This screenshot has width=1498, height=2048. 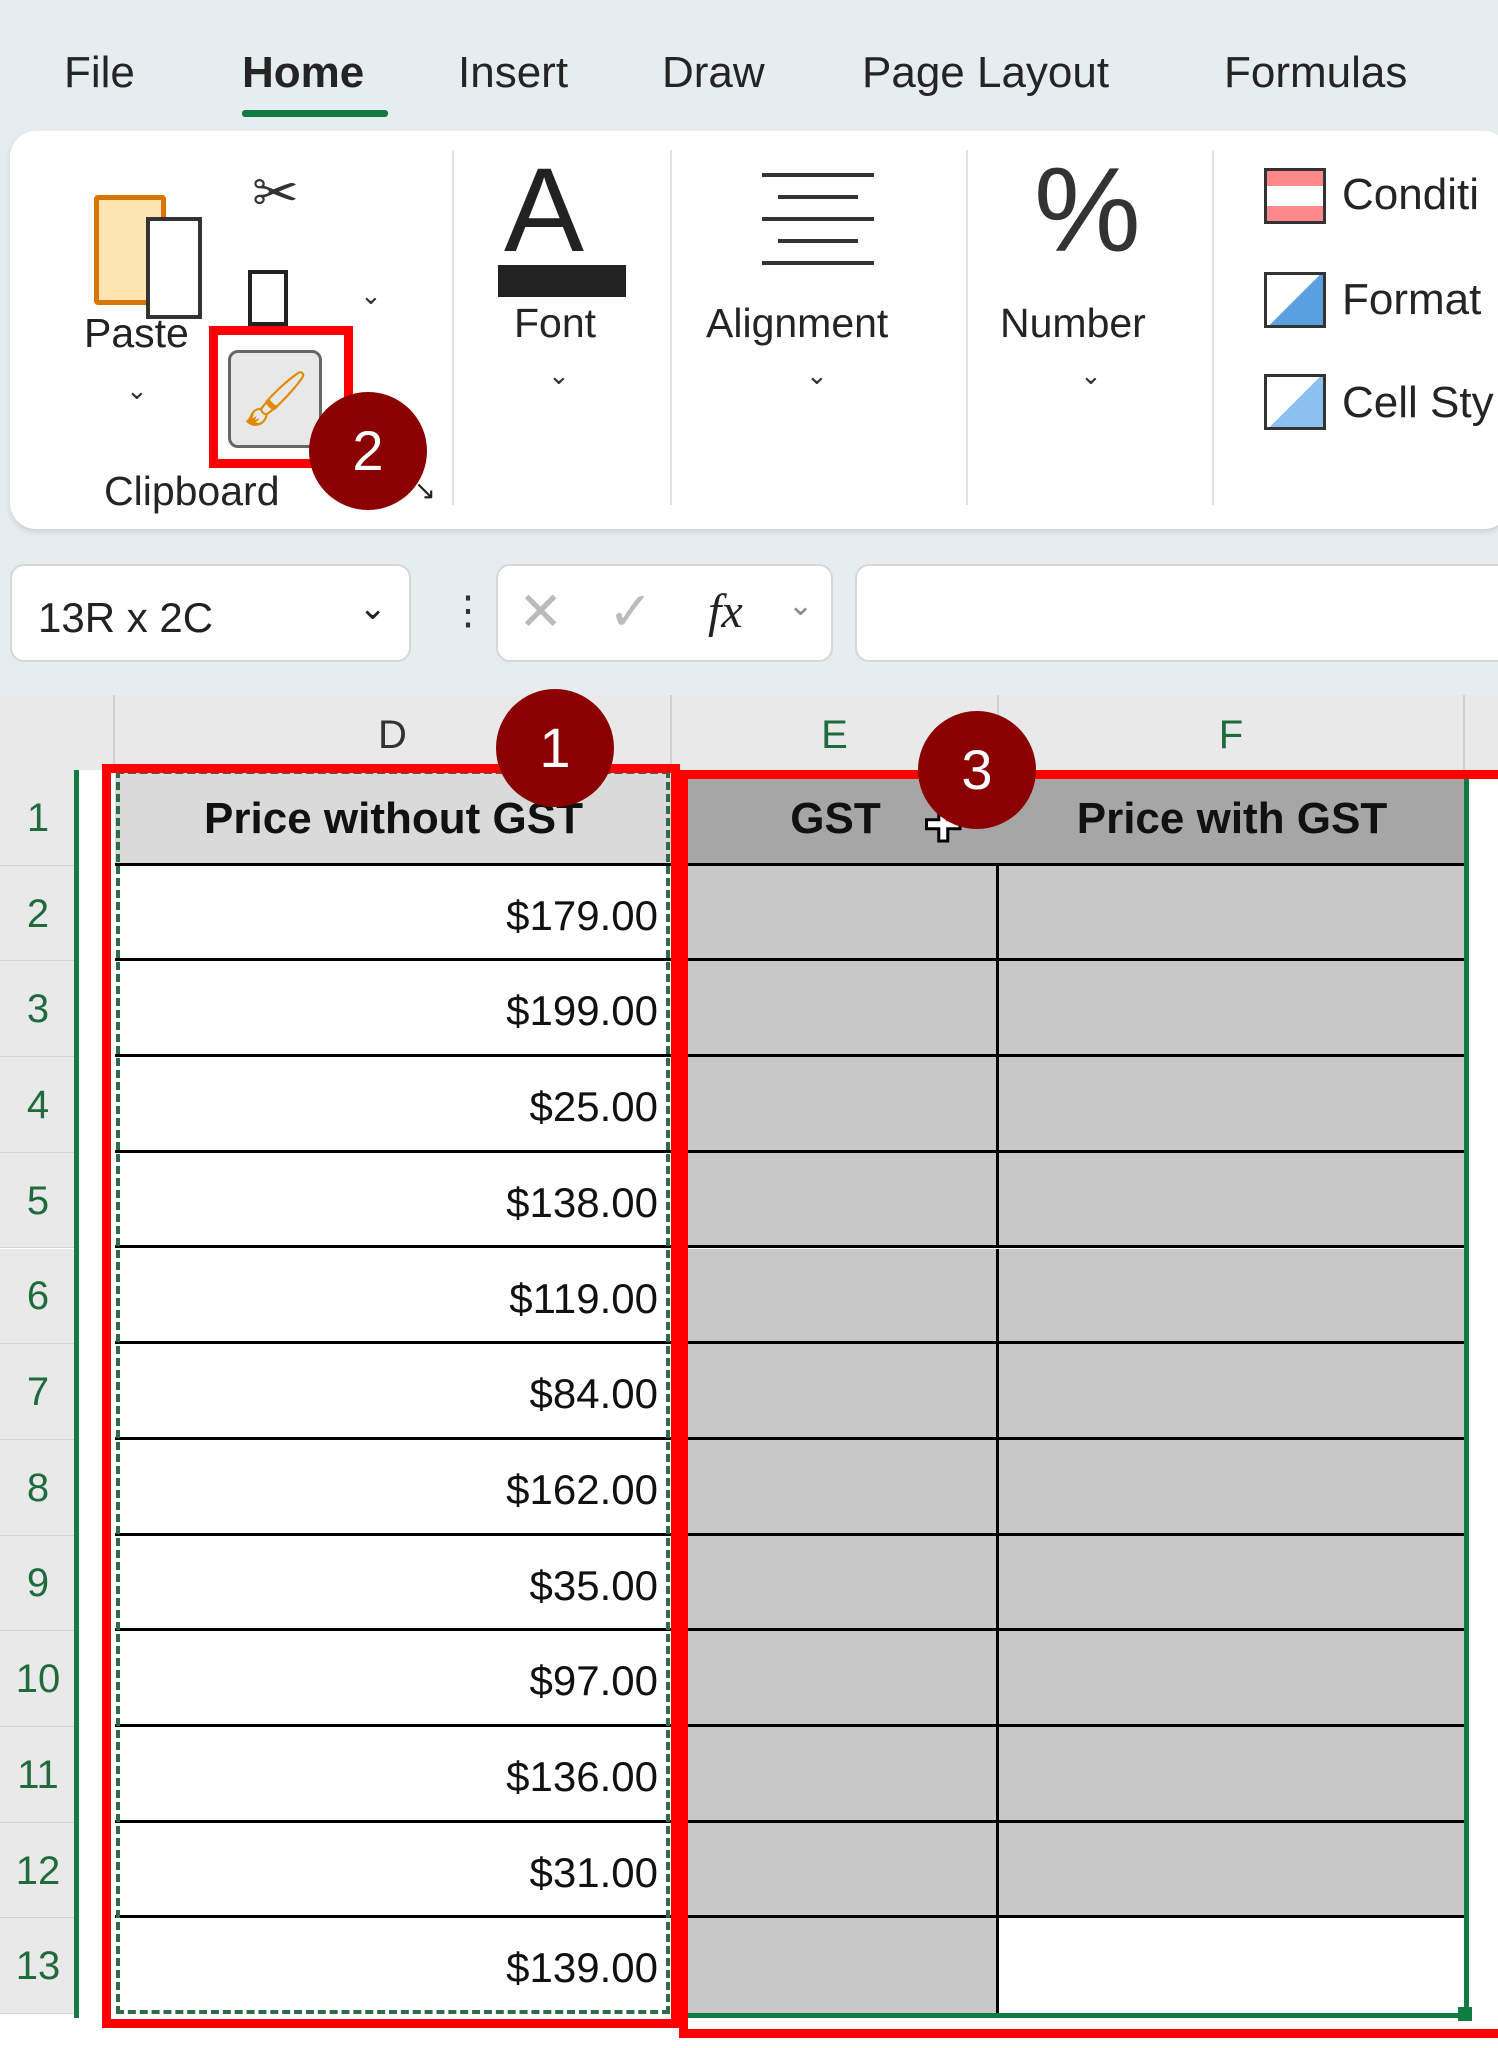 I want to click on row-header-selection-line, so click(x=76, y=1394).